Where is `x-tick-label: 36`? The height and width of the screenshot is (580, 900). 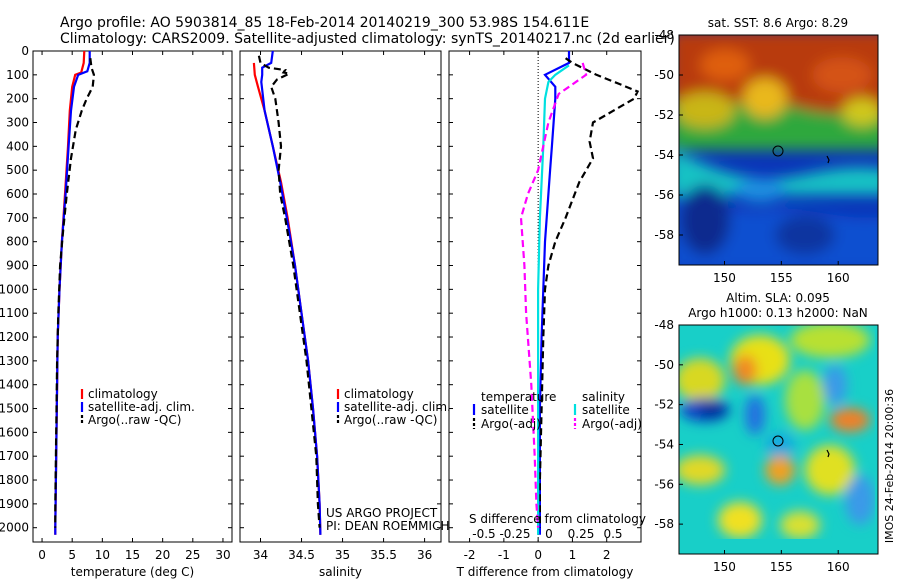 x-tick-label: 36 is located at coordinates (424, 555).